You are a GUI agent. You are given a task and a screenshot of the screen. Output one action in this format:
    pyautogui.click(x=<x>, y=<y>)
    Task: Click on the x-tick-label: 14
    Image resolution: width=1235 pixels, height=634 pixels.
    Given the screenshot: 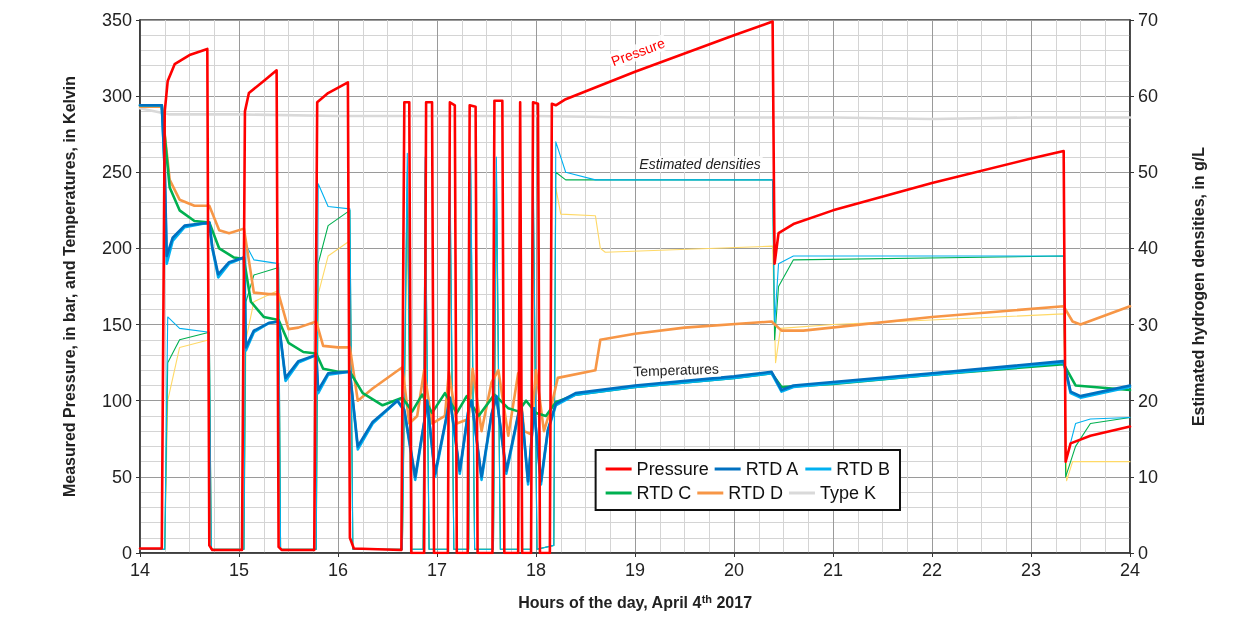 What is the action you would take?
    pyautogui.click(x=140, y=570)
    